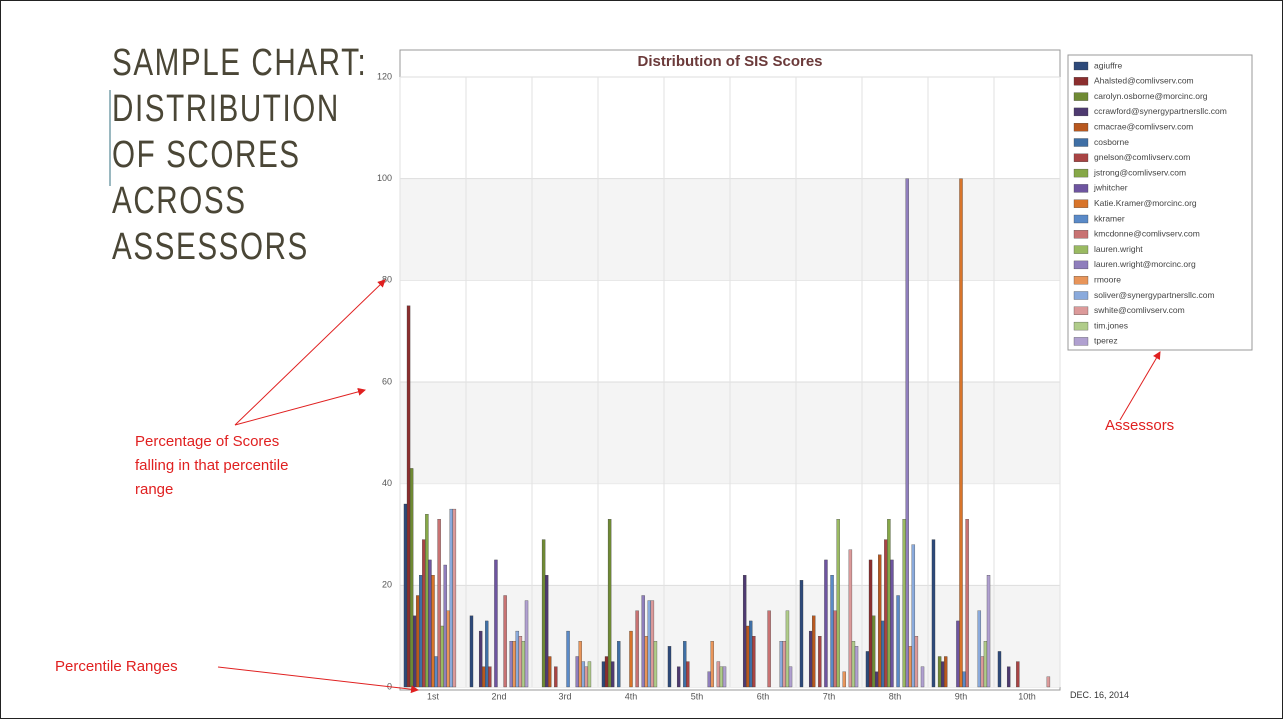  Describe the element at coordinates (387, 280) in the screenshot. I see `y-tick-label: 80` at that location.